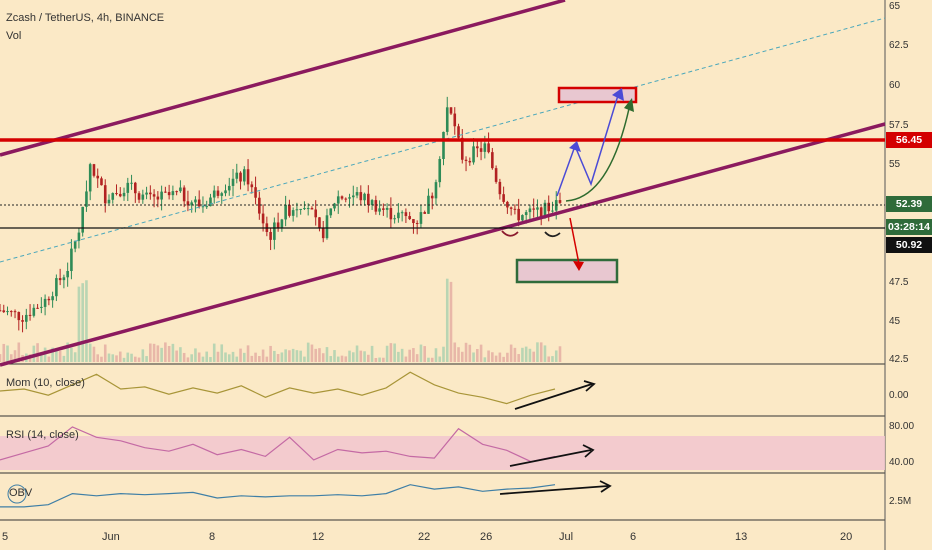  I want to click on momentum-pane-title: Mom (10, close), so click(45, 383).